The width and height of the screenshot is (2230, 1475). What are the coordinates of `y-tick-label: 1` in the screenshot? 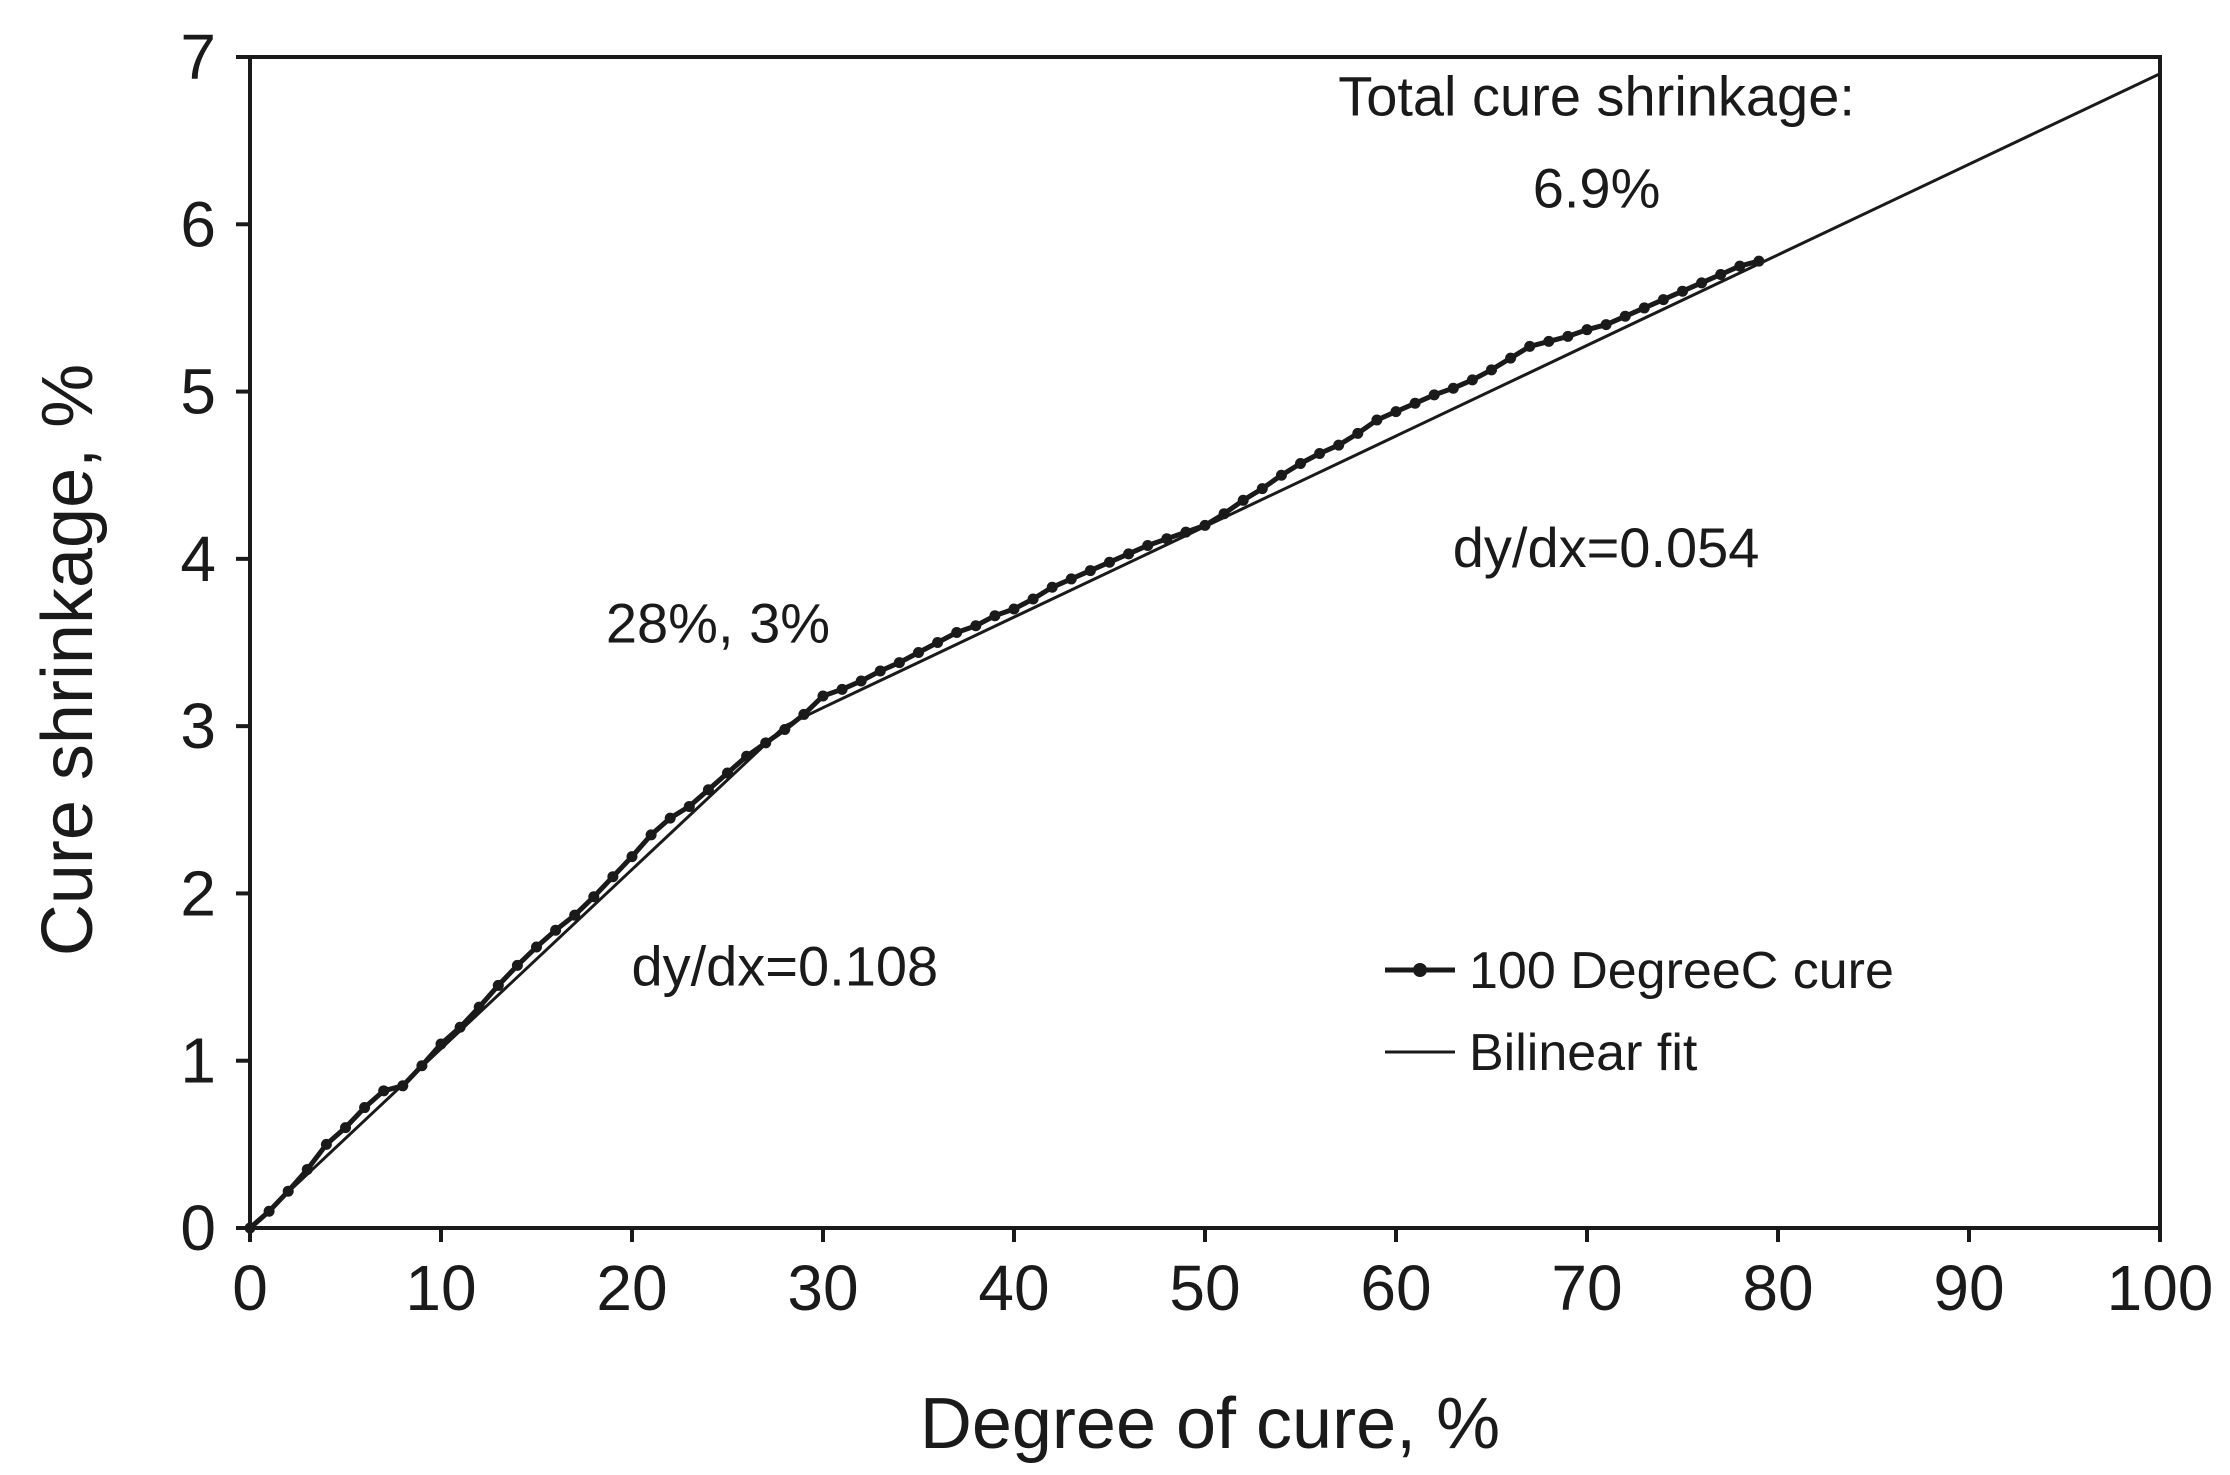 It's located at (198, 1061).